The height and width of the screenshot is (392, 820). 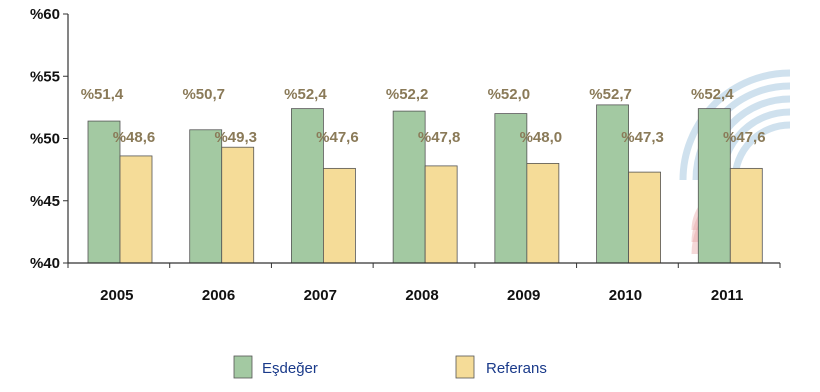 What do you see at coordinates (339, 215) in the screenshot?
I see `bar-referans-2007` at bounding box center [339, 215].